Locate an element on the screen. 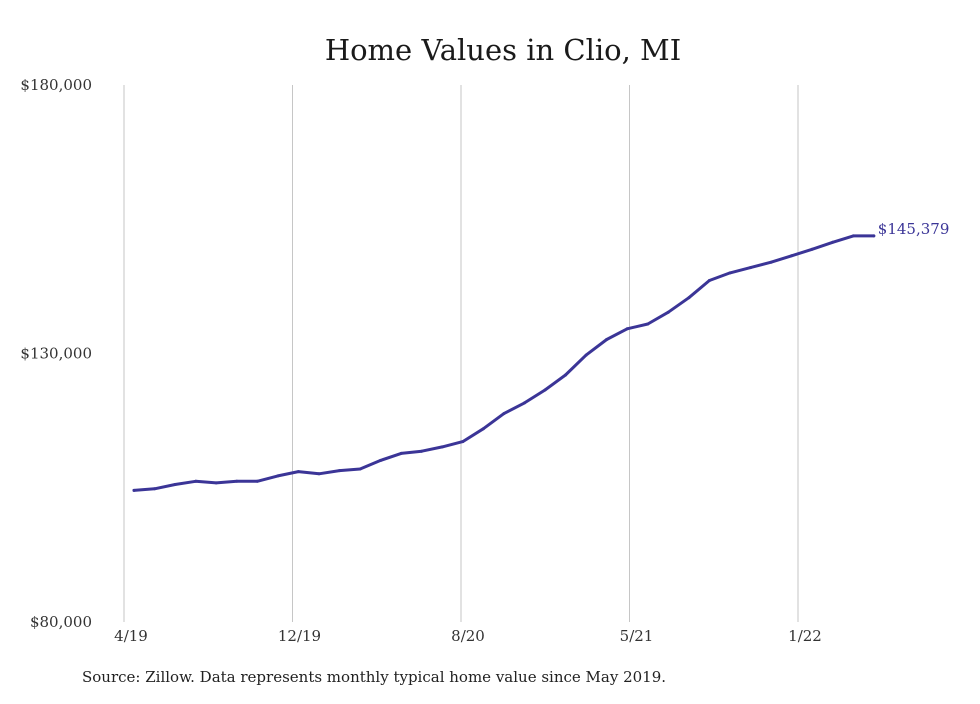  x-axis-ticks: 4/19 12/19 8/20 5/21 1/22 is located at coordinates (468, 636).